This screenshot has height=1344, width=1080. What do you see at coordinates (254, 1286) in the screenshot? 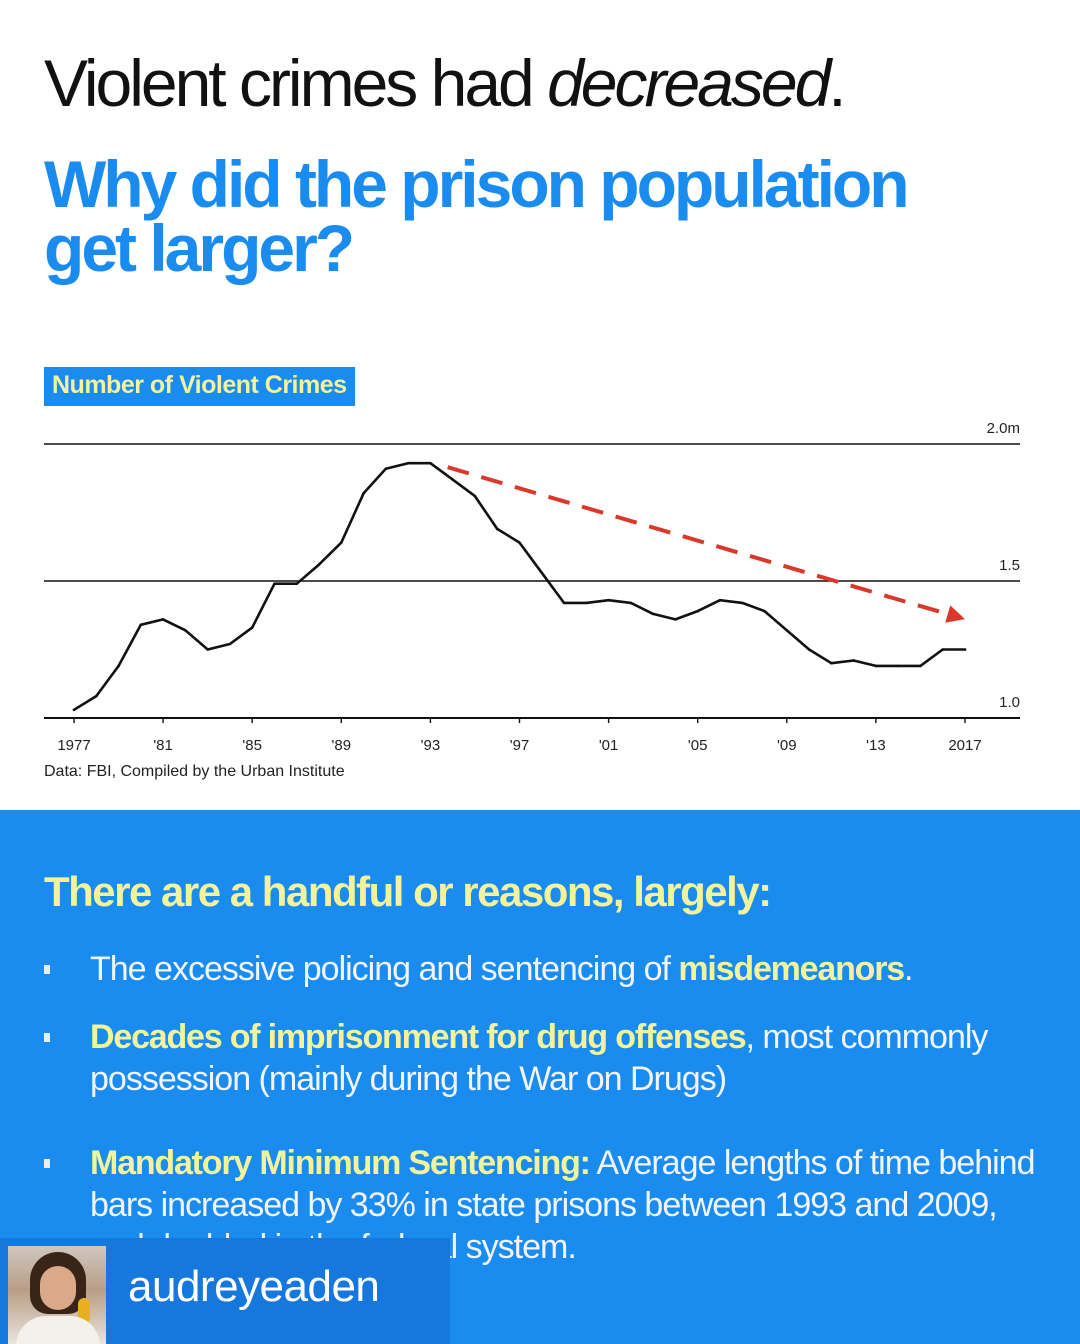
I see `creator-handle: audreyeaden` at bounding box center [254, 1286].